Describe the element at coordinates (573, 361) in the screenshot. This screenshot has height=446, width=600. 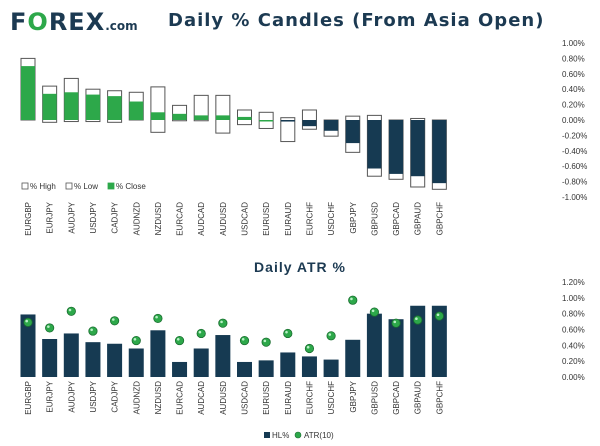
I see `atr-y-tick: 0.20%` at that location.